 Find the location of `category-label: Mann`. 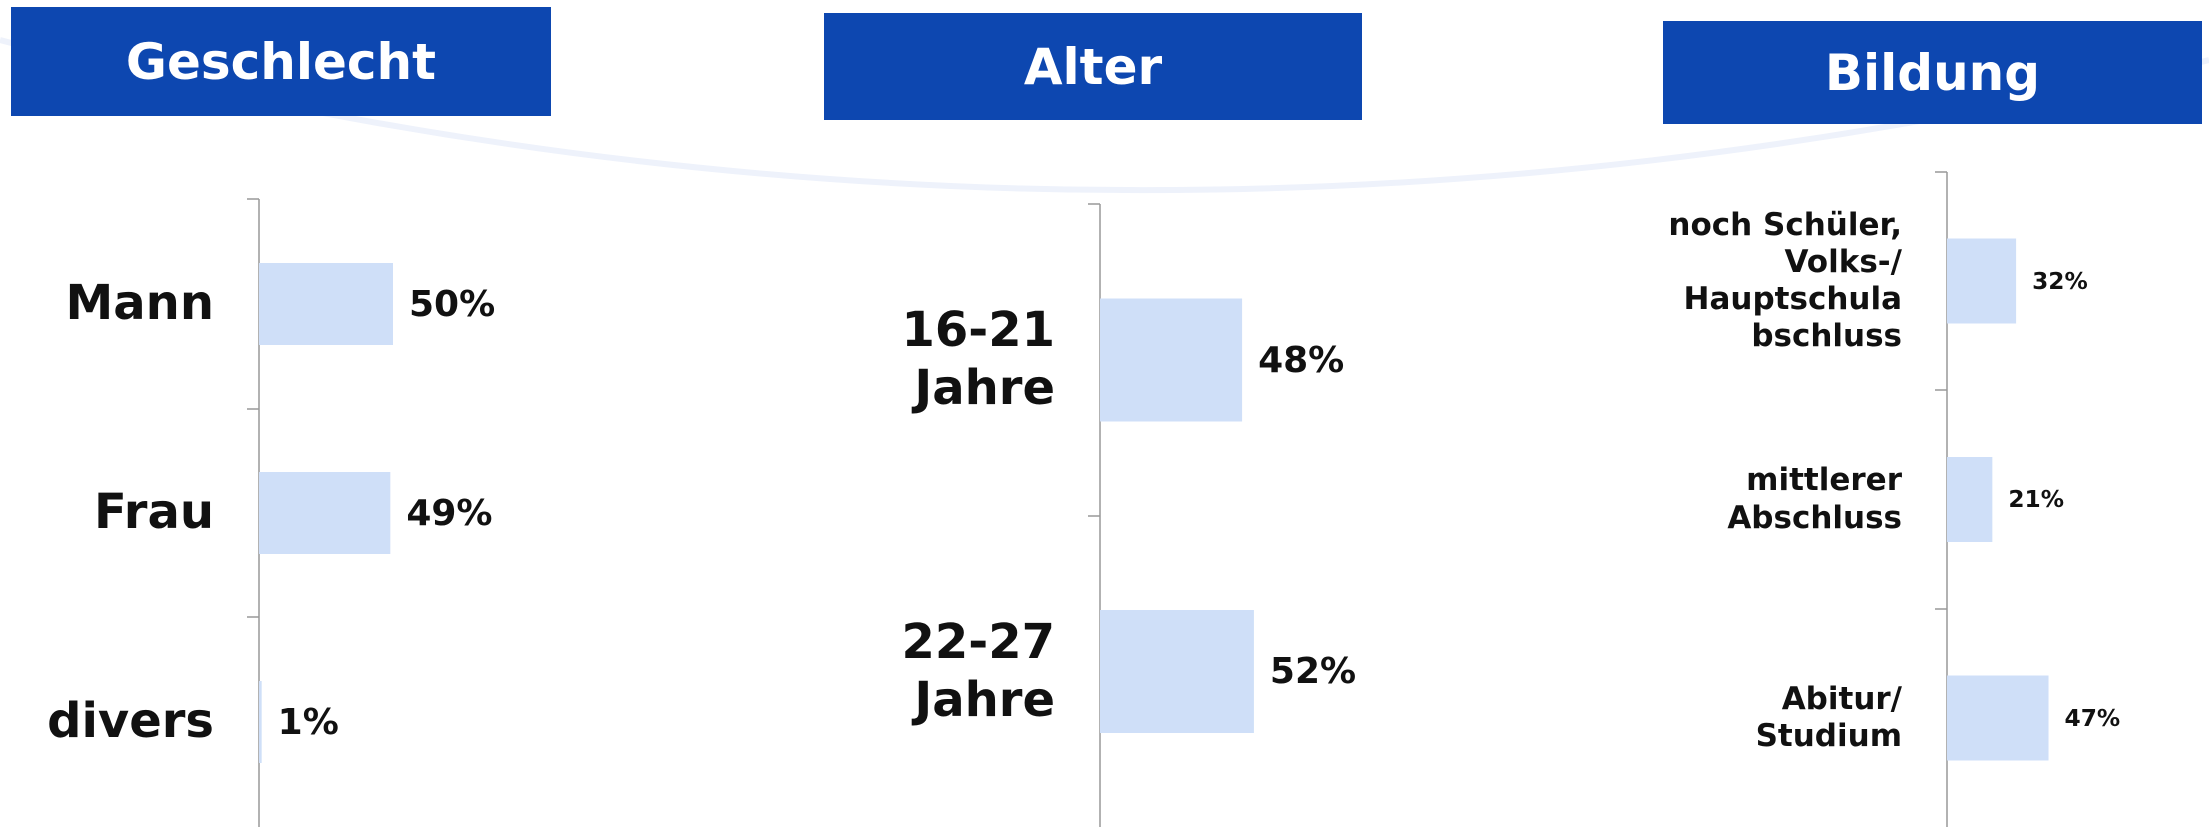

category-label: Mann is located at coordinates (140, 303).